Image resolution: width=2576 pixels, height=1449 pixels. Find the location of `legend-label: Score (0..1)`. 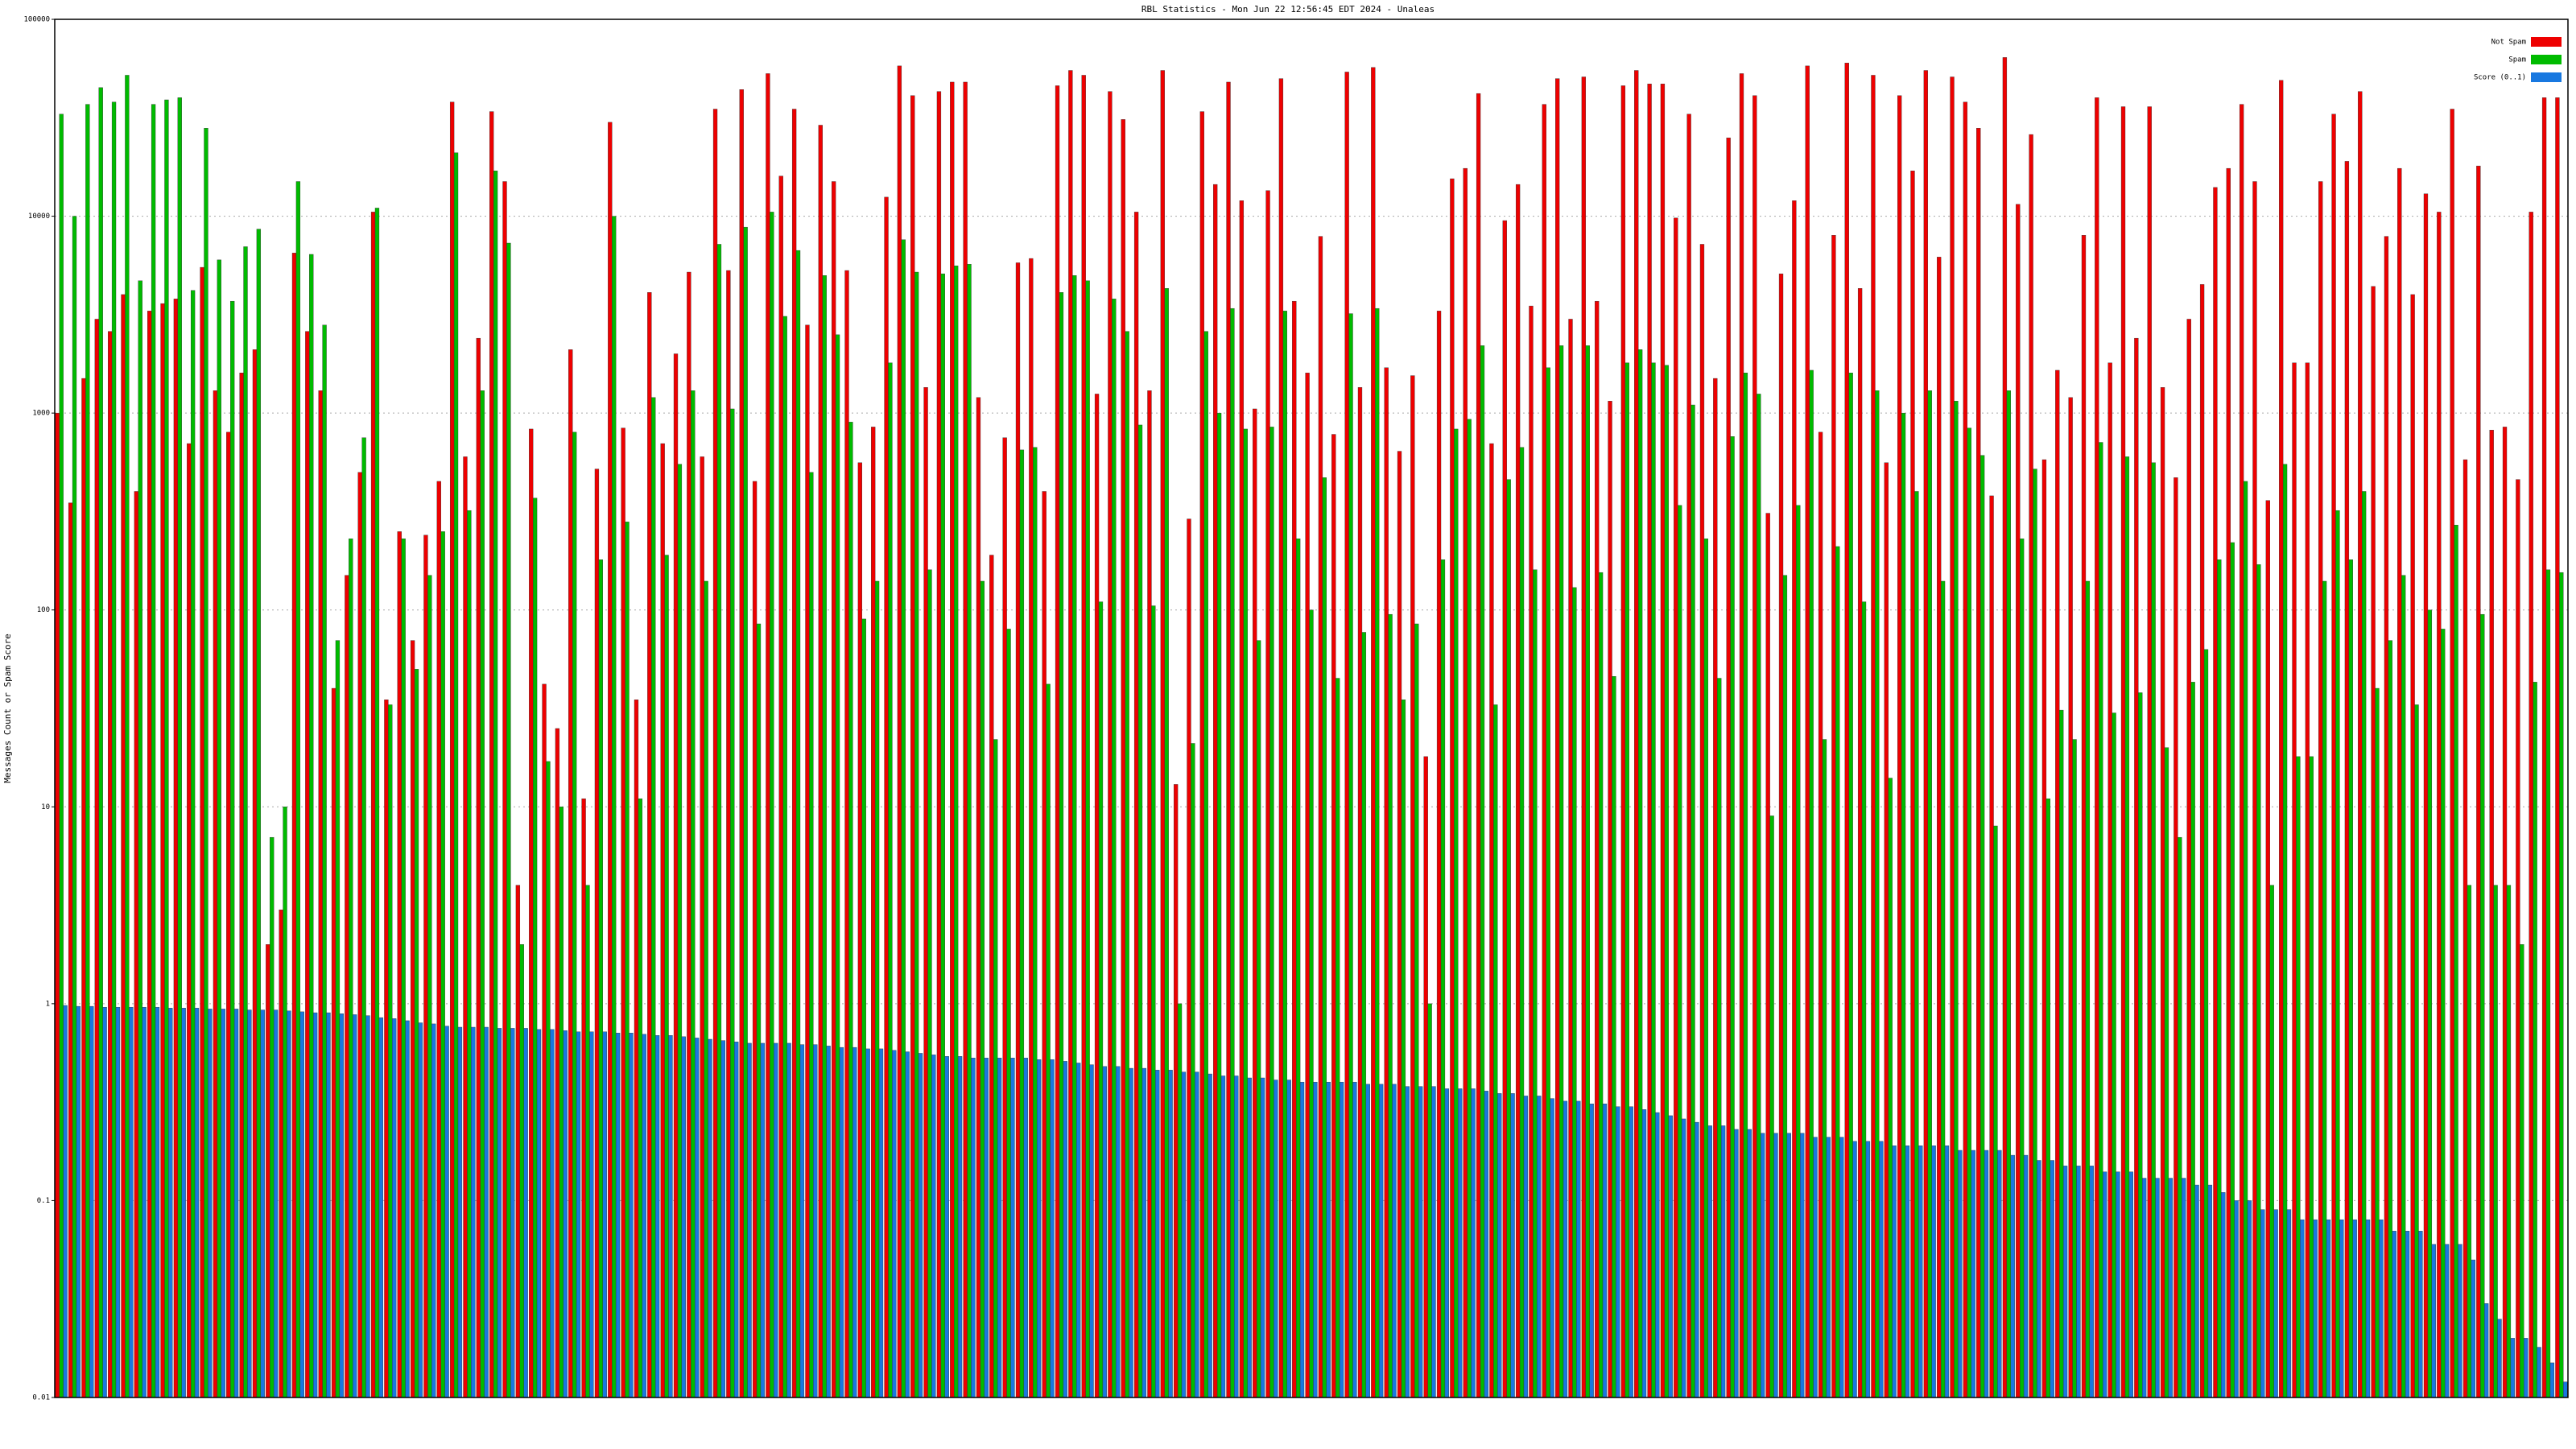

legend-label: Score (0..1) is located at coordinates (2500, 78).